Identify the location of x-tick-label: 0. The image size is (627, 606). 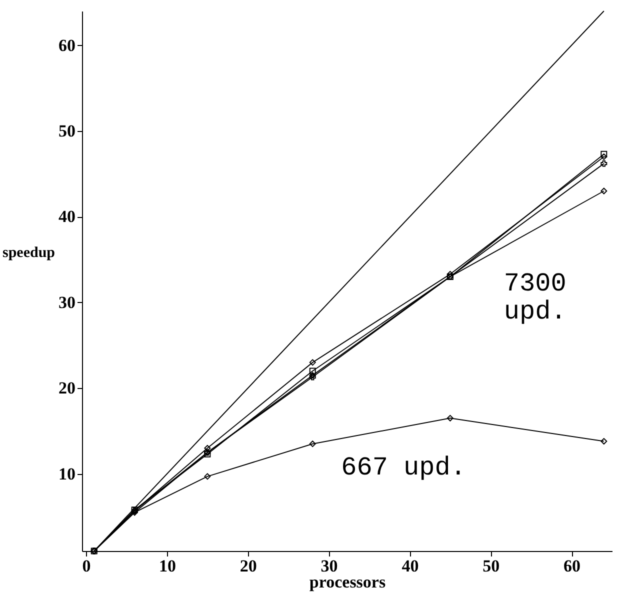
(86, 566).